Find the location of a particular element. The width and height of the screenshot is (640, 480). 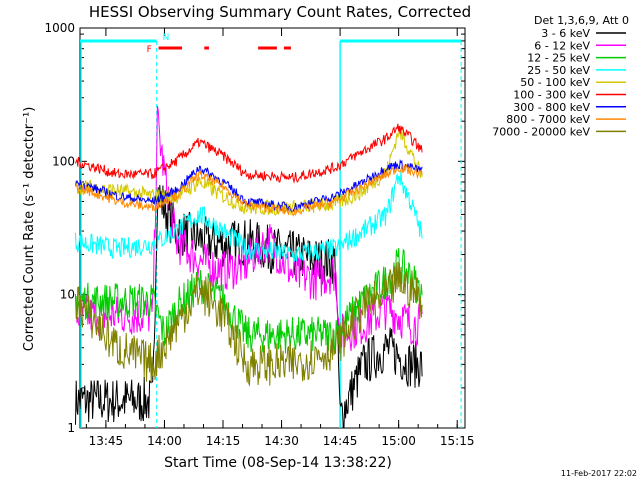

footer-timestamp: 11-Feb-2017 22:02 is located at coordinates (599, 473).